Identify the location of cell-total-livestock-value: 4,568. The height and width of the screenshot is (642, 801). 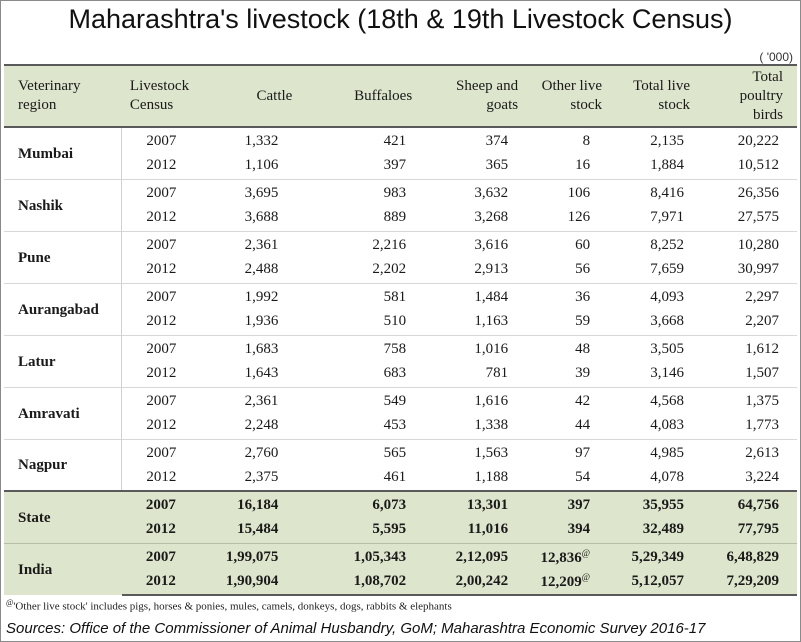
(667, 400).